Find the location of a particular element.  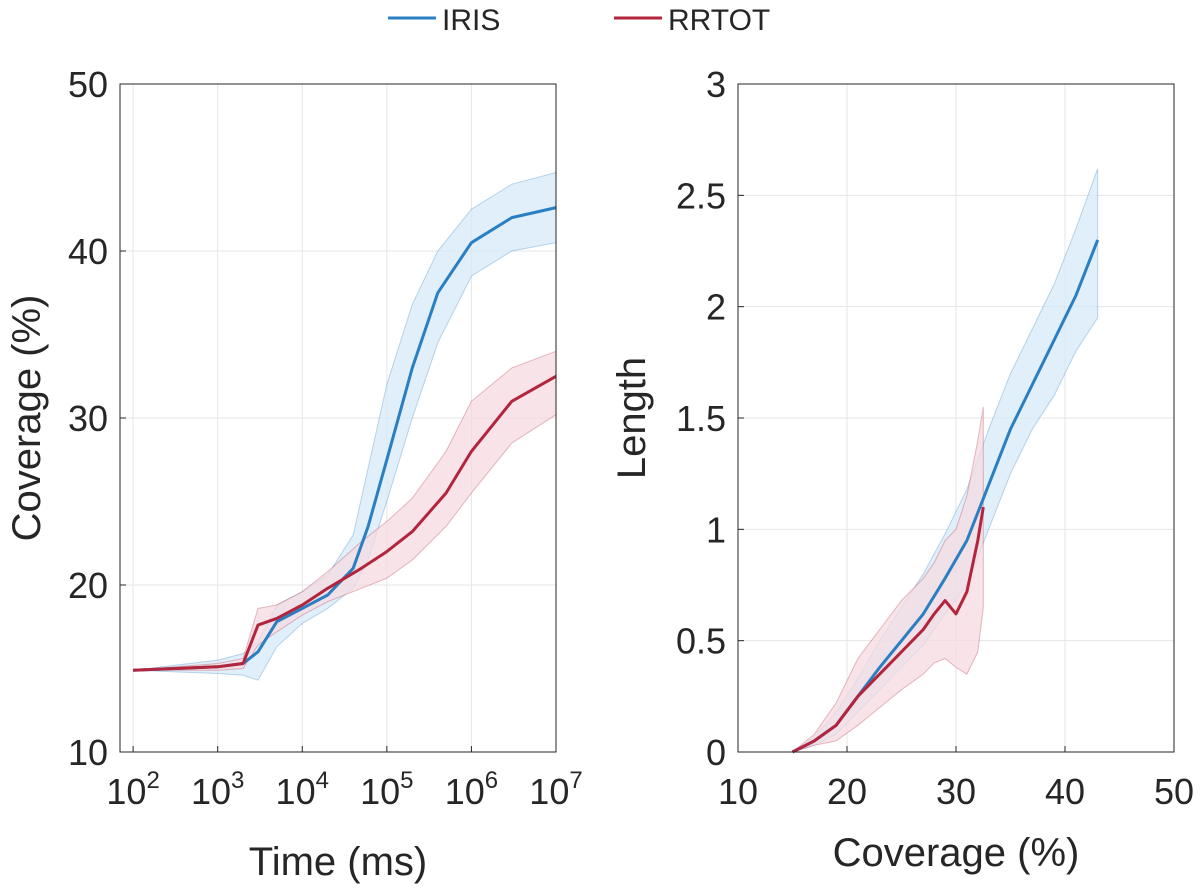

y-tick-label: 50 is located at coordinates (88, 84).